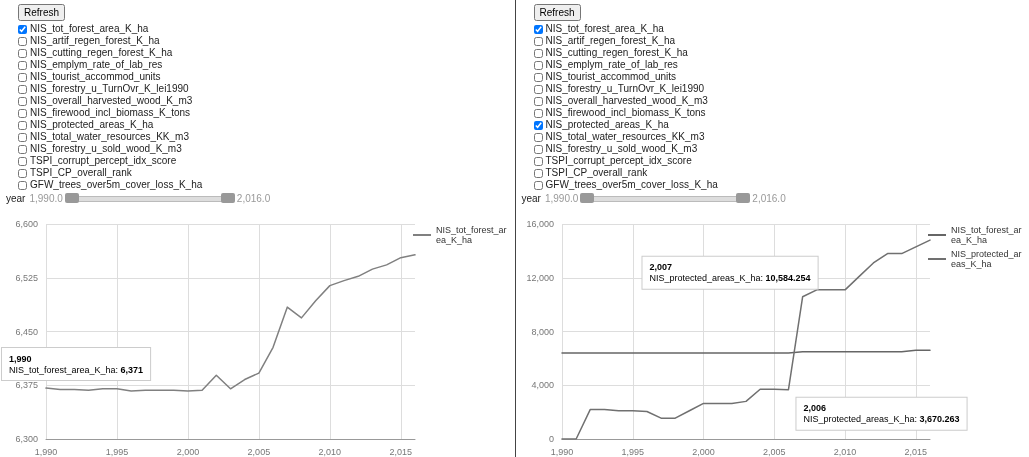 This screenshot has width=1029, height=457. Describe the element at coordinates (26, 331) in the screenshot. I see `y-tick-label: 6,450` at that location.